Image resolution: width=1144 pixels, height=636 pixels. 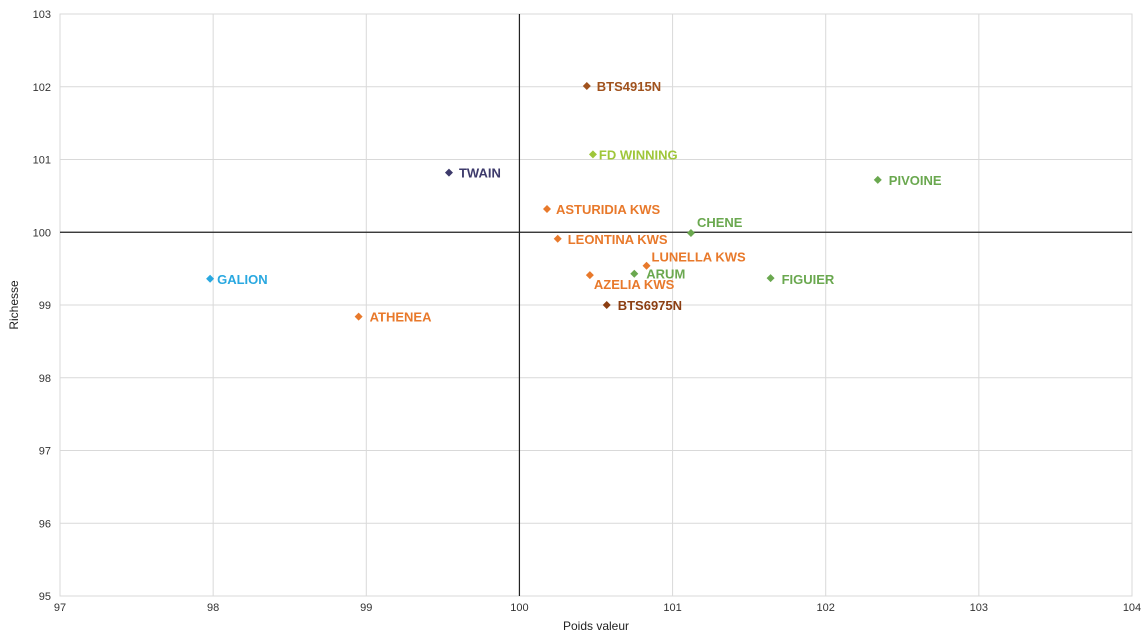 What do you see at coordinates (401, 317) in the screenshot?
I see `data-point-label: ATHENEA` at bounding box center [401, 317].